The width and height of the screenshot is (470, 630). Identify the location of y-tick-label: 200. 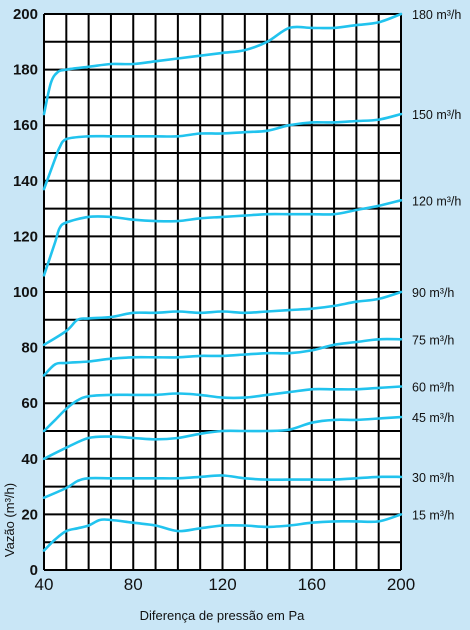
(25, 14).